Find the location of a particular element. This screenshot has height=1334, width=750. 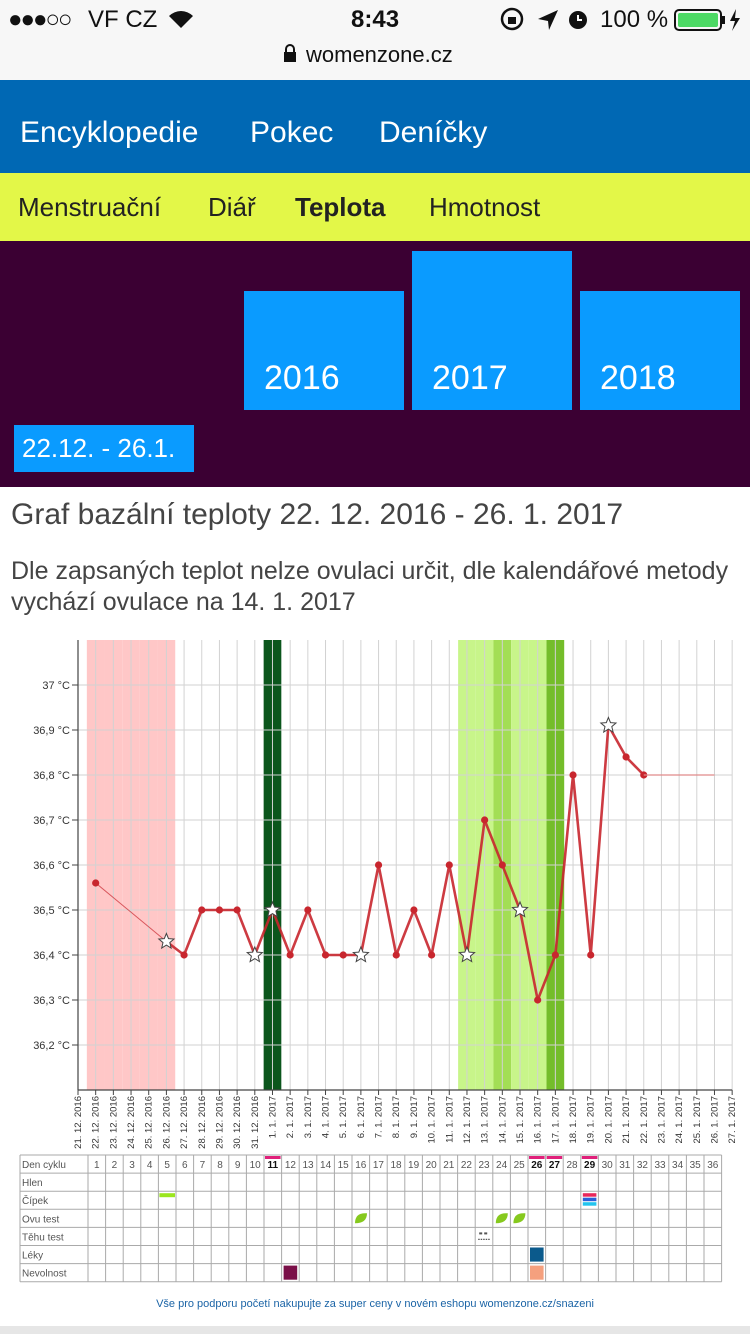

cycle-day: 5 is located at coordinates (167, 1165).